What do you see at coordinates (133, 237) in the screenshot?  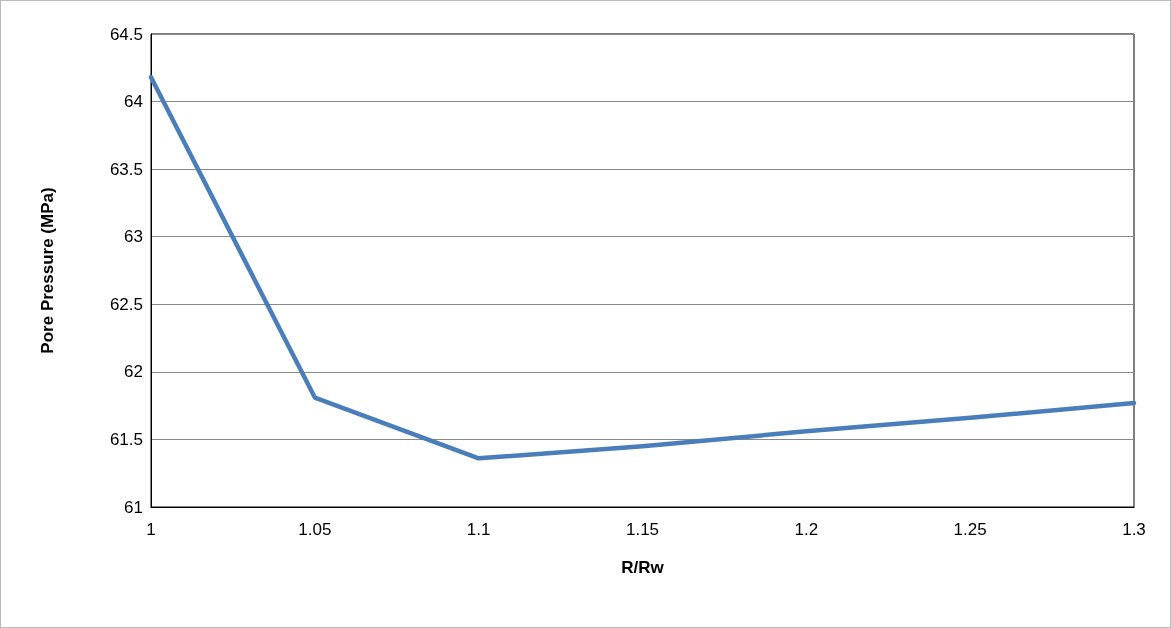 I see `y-tick-label: 63` at bounding box center [133, 237].